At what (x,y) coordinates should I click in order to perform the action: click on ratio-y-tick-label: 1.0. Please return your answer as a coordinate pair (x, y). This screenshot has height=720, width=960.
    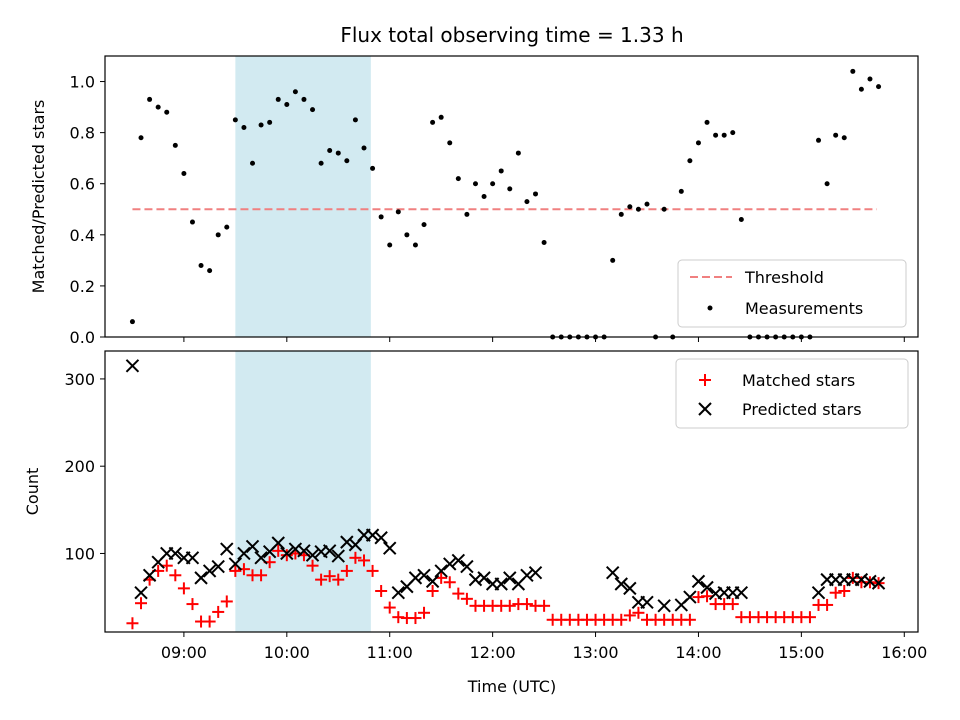
    Looking at the image, I should click on (82, 82).